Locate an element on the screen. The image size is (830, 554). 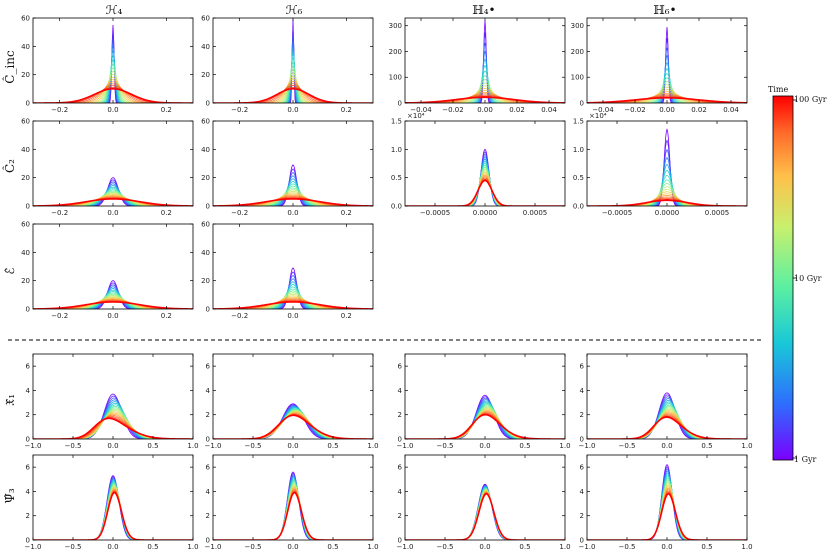
xtick-label-r4c3-1: −0.5 is located at coordinates (627, 547).